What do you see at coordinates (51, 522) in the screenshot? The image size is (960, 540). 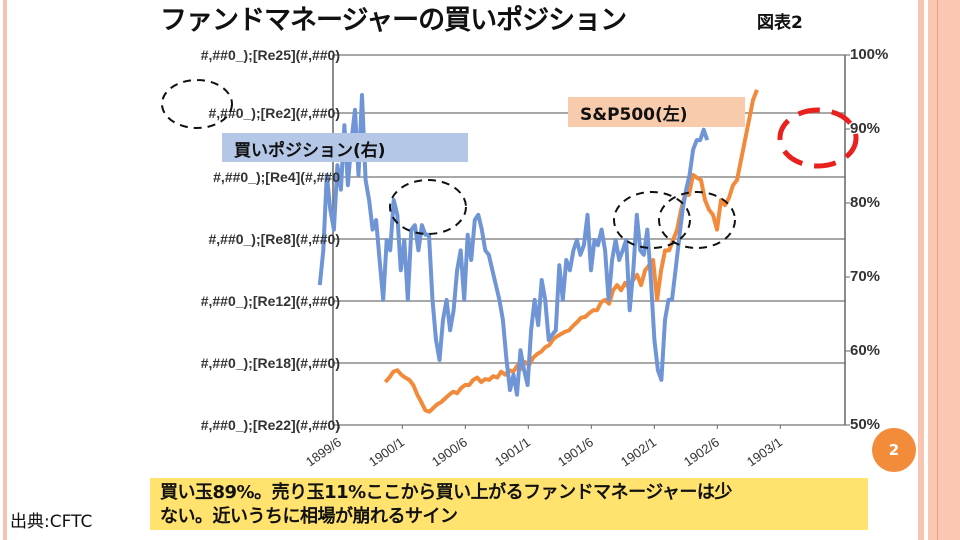 I see `source-credit: 出典:CFTC` at bounding box center [51, 522].